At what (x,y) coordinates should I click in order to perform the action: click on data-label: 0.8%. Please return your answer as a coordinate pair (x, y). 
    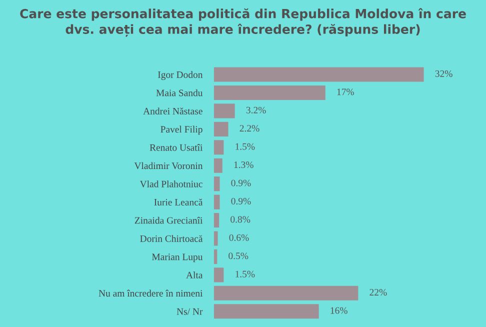
    Looking at the image, I should click on (240, 219).